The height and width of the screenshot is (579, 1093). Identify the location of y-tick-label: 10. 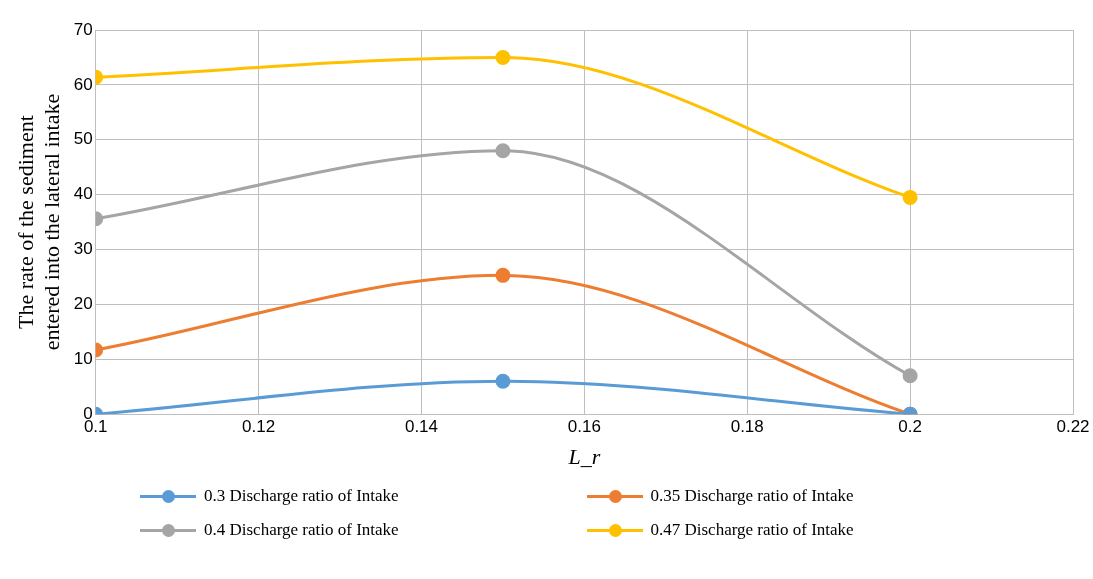
(83, 358).